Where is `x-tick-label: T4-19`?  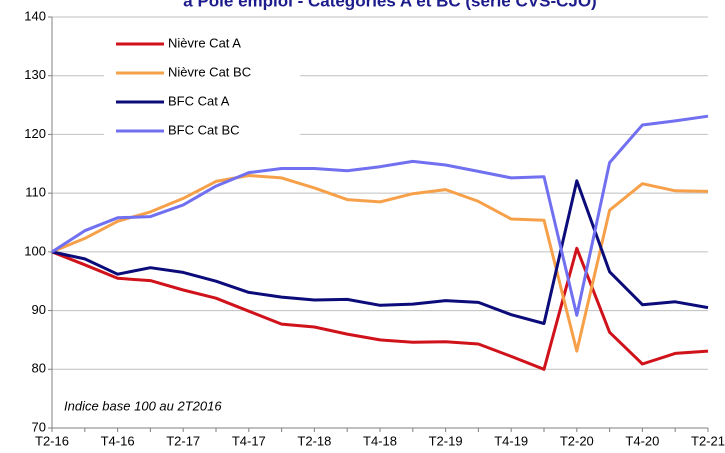 x-tick-label: T4-19 is located at coordinates (511, 440).